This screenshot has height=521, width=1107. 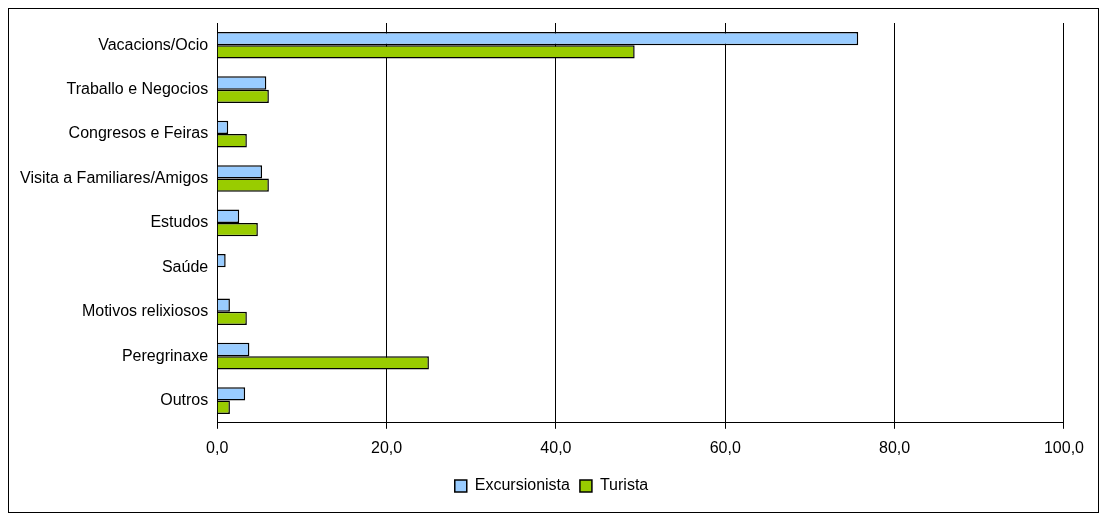 I want to click on y-tick-label: Visita a Familiares/Amigos, so click(x=114, y=177).